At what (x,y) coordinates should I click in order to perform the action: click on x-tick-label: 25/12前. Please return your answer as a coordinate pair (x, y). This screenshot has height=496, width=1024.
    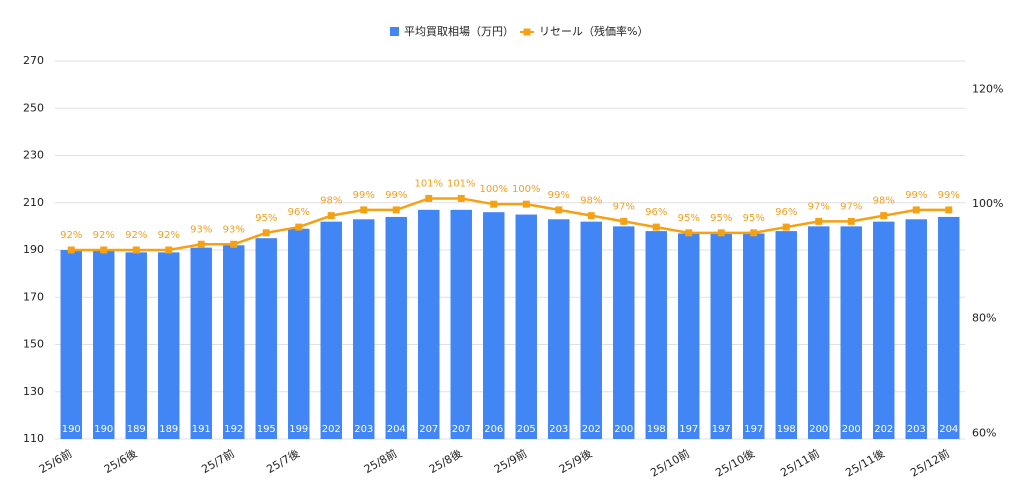
    Looking at the image, I should click on (930, 462).